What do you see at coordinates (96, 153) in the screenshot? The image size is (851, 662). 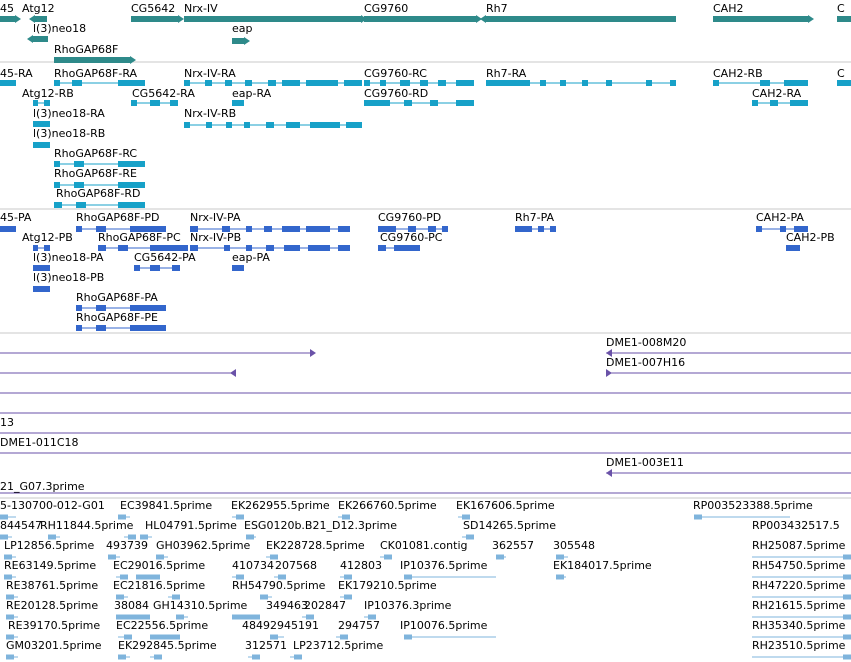 I see `transcript-label: RhoGAP68F-RC` at bounding box center [96, 153].